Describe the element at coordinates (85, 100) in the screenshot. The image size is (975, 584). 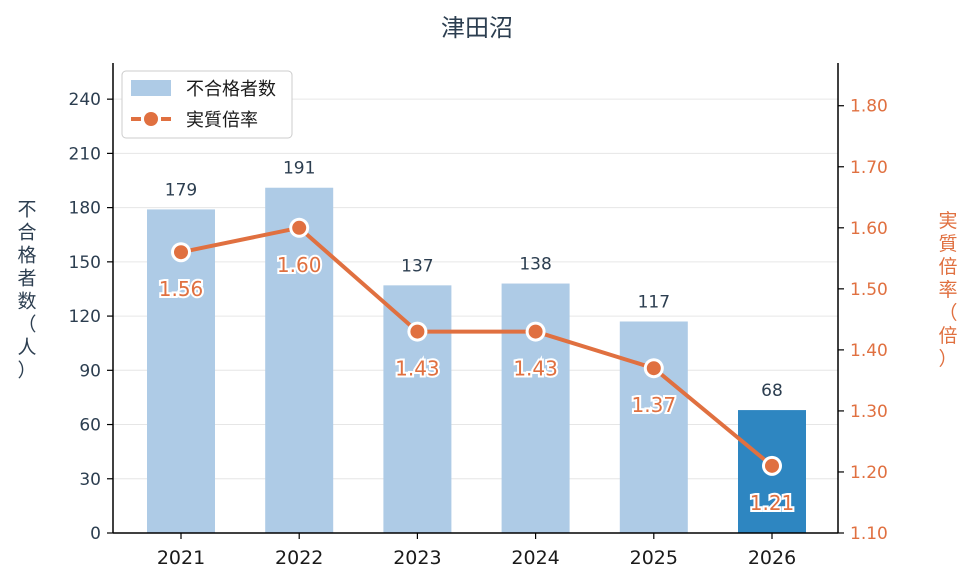
I see `y-left-tick-label: 240` at that location.